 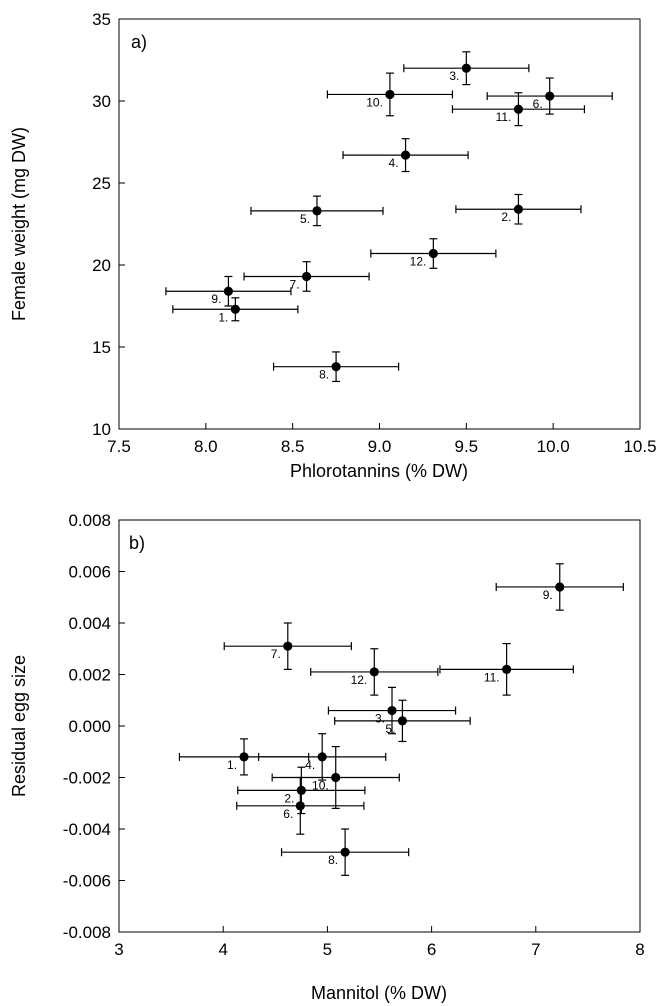 I want to click on x-ticks-b: 3 4 5 6 7 8, so click(x=379, y=942).